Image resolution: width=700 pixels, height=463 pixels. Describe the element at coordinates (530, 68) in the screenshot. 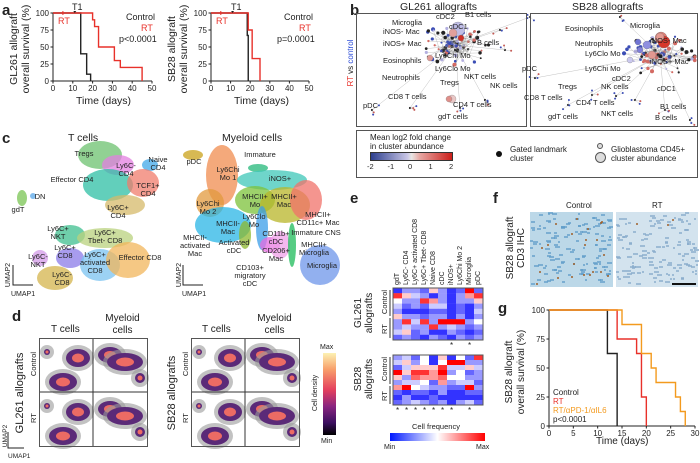

I see `sb28-cluster-label: pDC` at that location.